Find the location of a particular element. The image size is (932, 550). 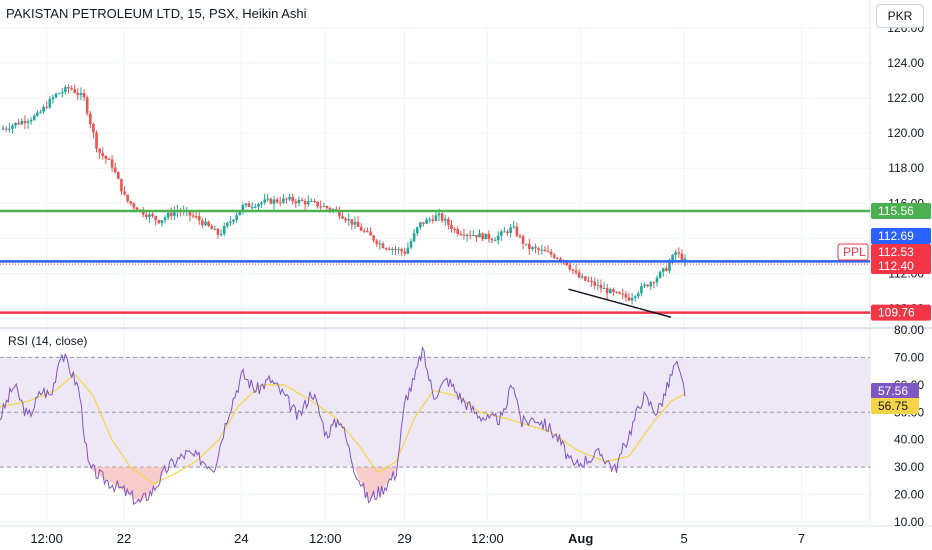

rsi-title: RSI (14, close) is located at coordinates (48, 341).